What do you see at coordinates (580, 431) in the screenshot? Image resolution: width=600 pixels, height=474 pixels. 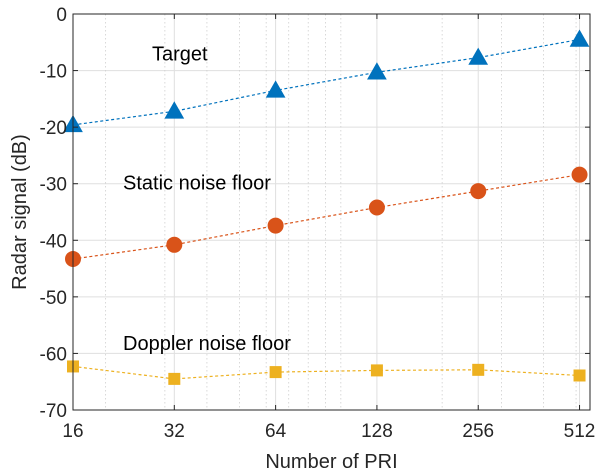 I see `x-tick-label: 512` at bounding box center [580, 431].